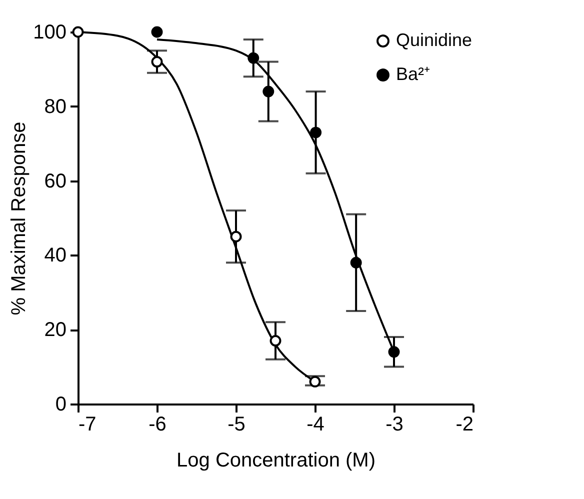 The image size is (584, 499). Describe the element at coordinates (55, 107) in the screenshot. I see `y-tick-label: 80` at that location.